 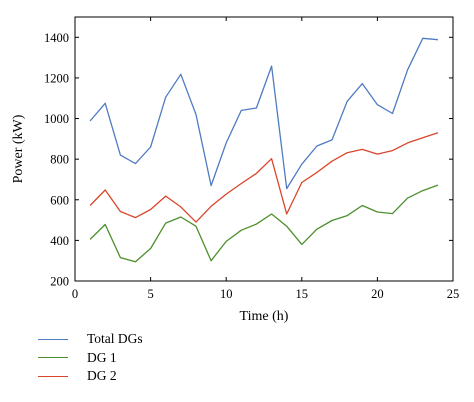 What do you see at coordinates (264, 316) in the screenshot?
I see `x-axis-title: Time (h)` at bounding box center [264, 316].